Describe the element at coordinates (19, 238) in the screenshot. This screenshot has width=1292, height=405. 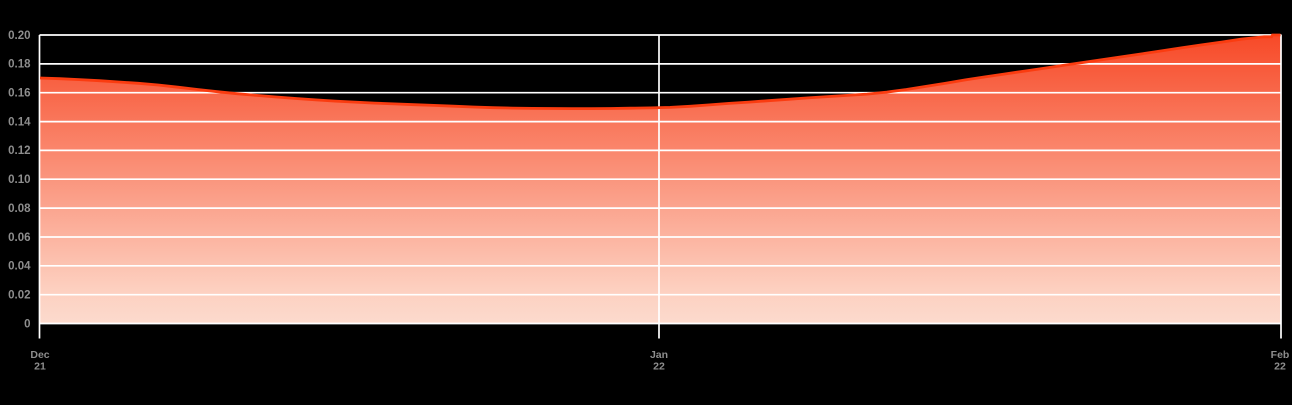
I see `svg-text: 0.06` at that location.